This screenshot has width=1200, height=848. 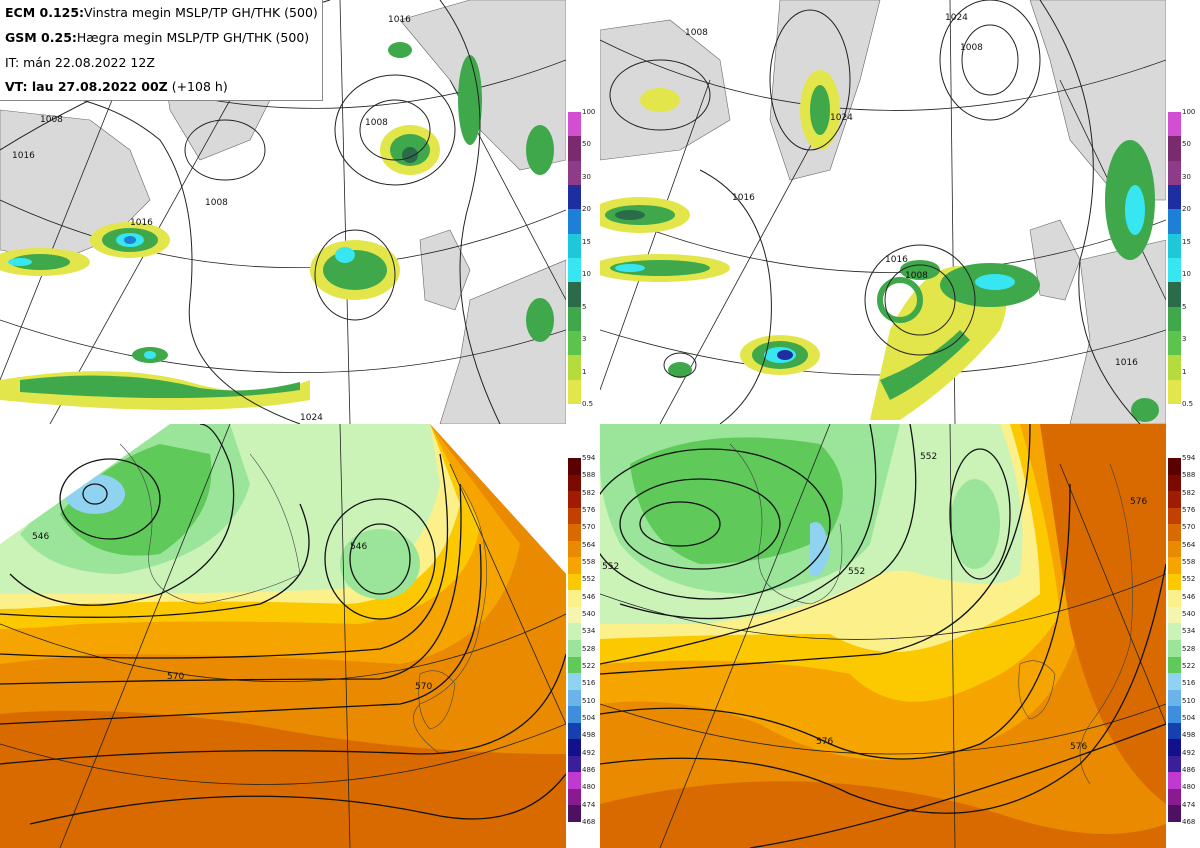 What do you see at coordinates (589, 700) in the screenshot?
I see `colorbar-tick-label: 510` at bounding box center [589, 700].